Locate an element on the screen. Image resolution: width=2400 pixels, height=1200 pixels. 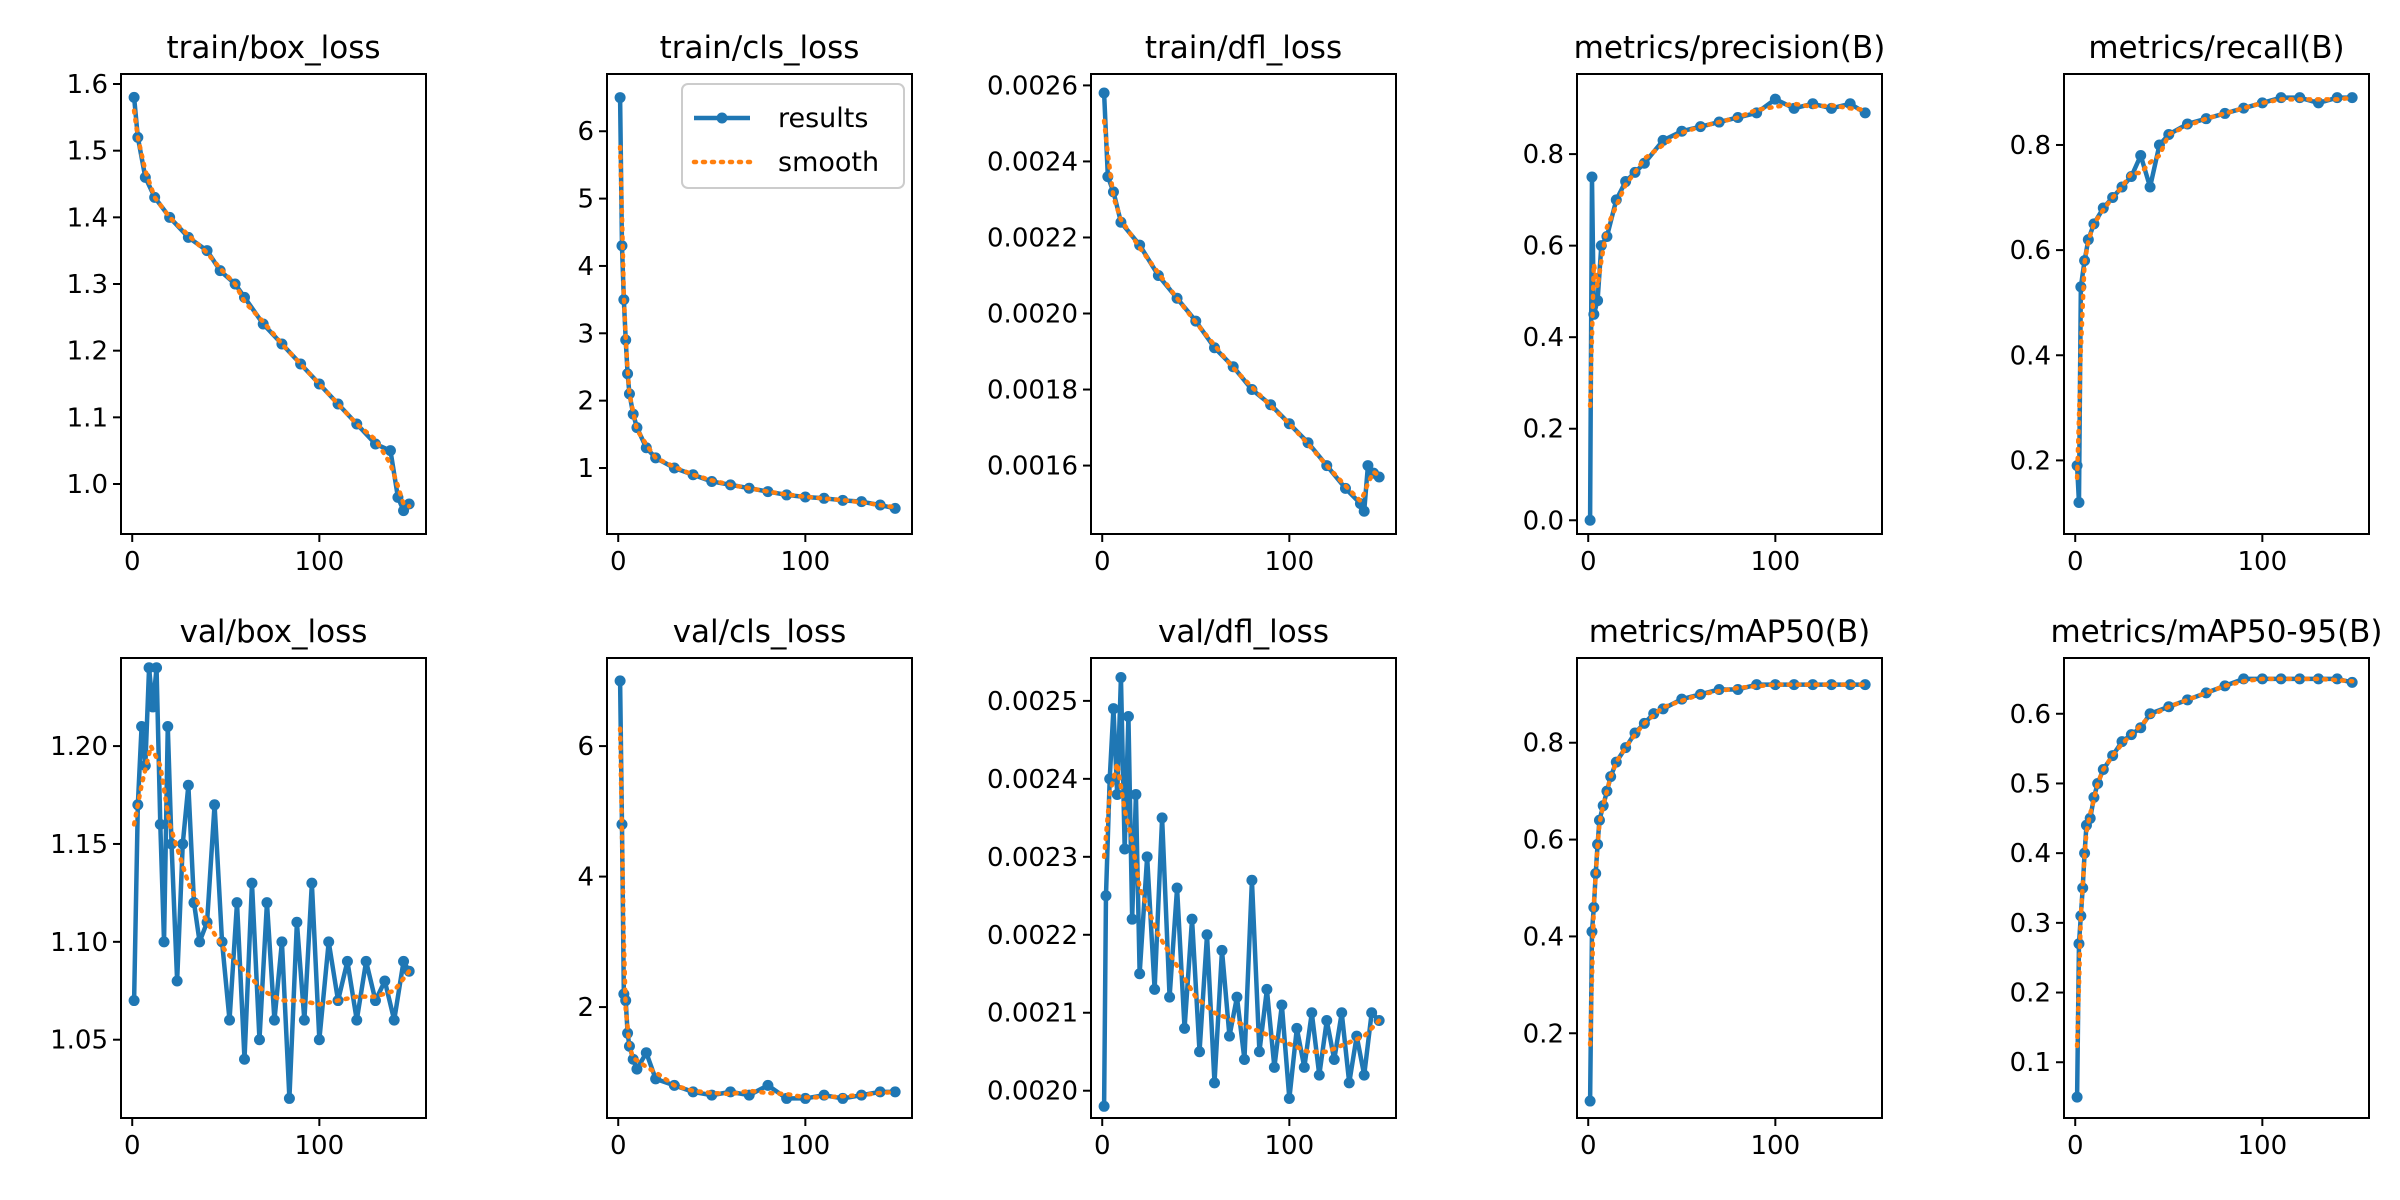
subplot-6: val/box_loss 0 100 1.05 1.10 1.15 1.20 is located at coordinates (238, 887).